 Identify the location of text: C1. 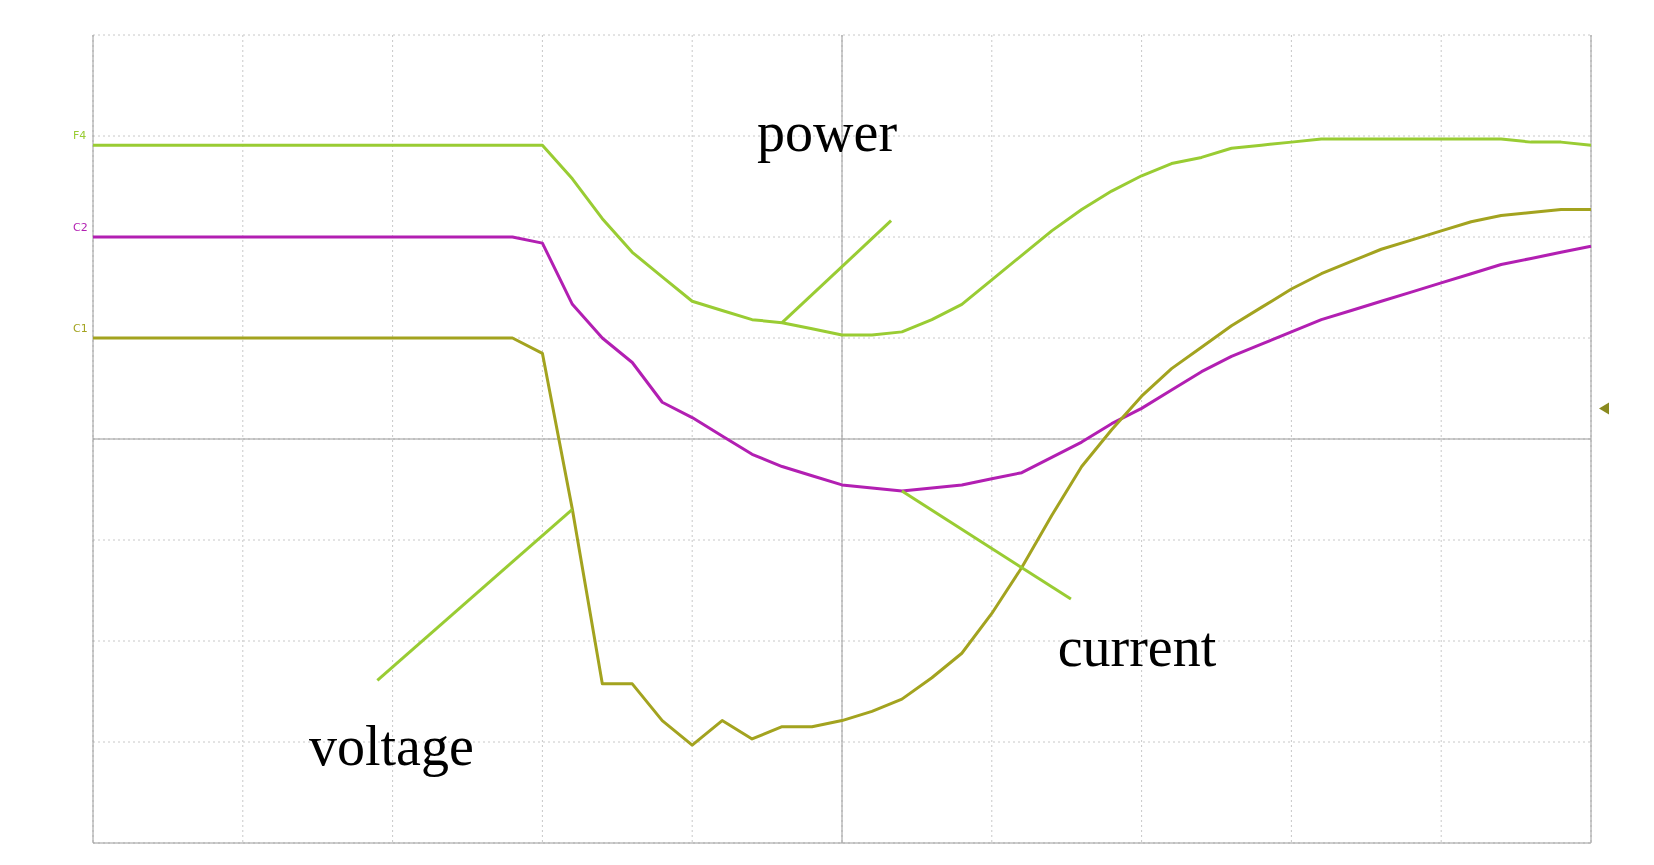
(80, 328).